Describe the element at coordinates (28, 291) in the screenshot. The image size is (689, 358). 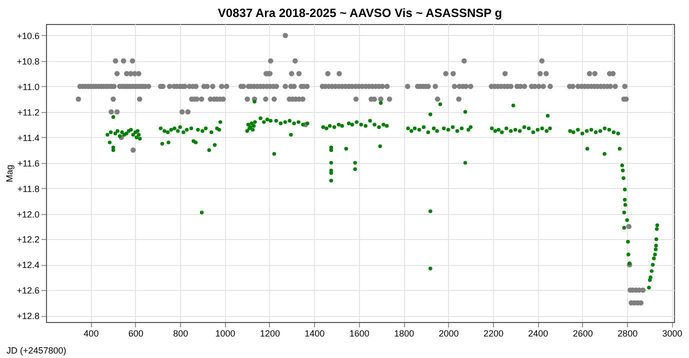
I see `y-tick-label: +12.6` at that location.